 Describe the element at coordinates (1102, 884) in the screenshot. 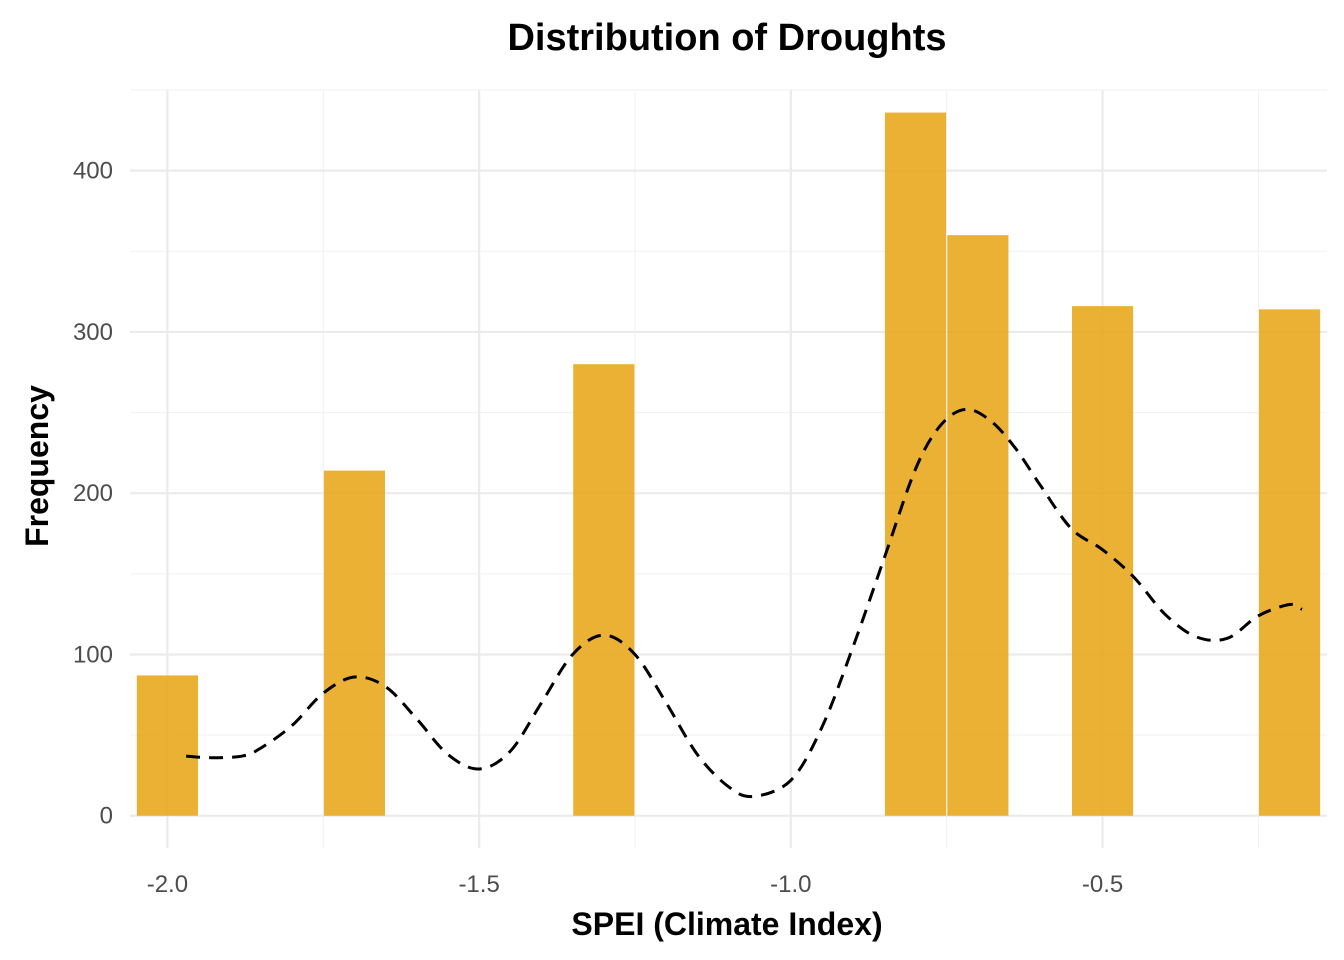

I see `x-tick-label: -0.5` at that location.